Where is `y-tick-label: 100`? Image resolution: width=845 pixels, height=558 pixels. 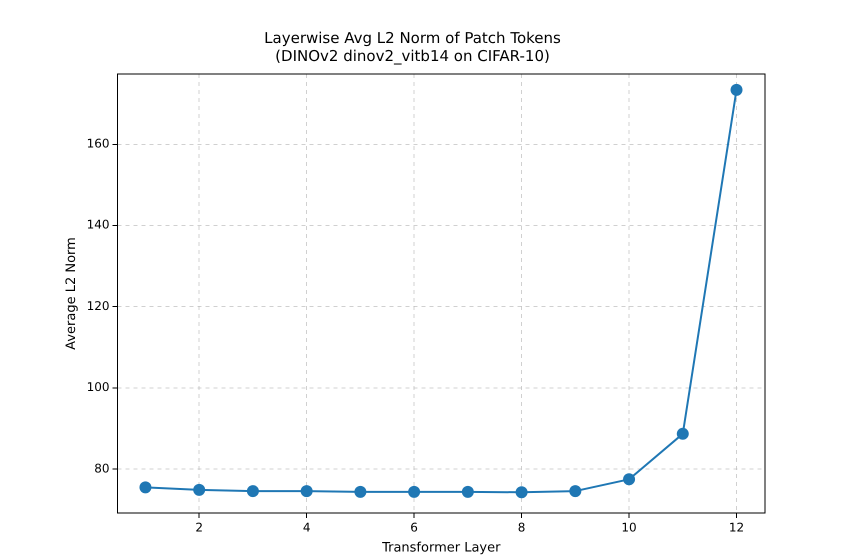 y-tick-label: 100 is located at coordinates (98, 387).